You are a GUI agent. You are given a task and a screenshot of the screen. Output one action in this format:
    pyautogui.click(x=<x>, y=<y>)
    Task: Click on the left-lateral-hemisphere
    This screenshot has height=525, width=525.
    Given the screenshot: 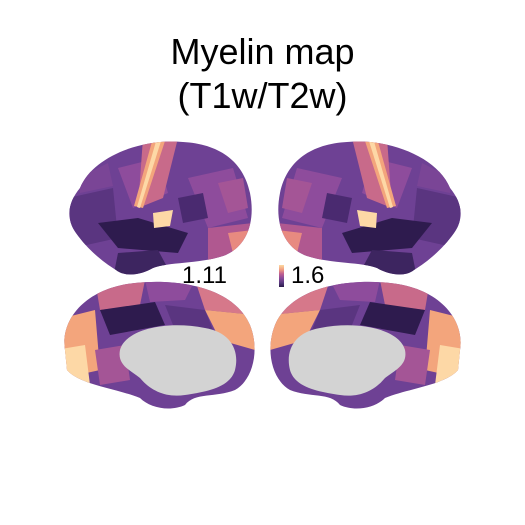 What is the action you would take?
    pyautogui.click(x=160, y=208)
    